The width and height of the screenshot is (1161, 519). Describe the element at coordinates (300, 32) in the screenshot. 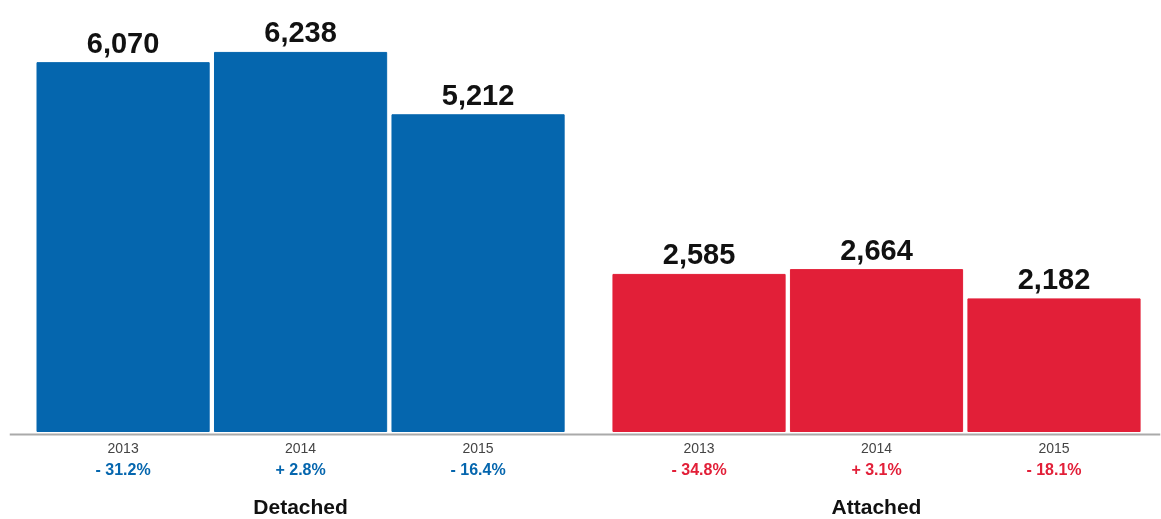

I see `data-label: 6,238` at that location.